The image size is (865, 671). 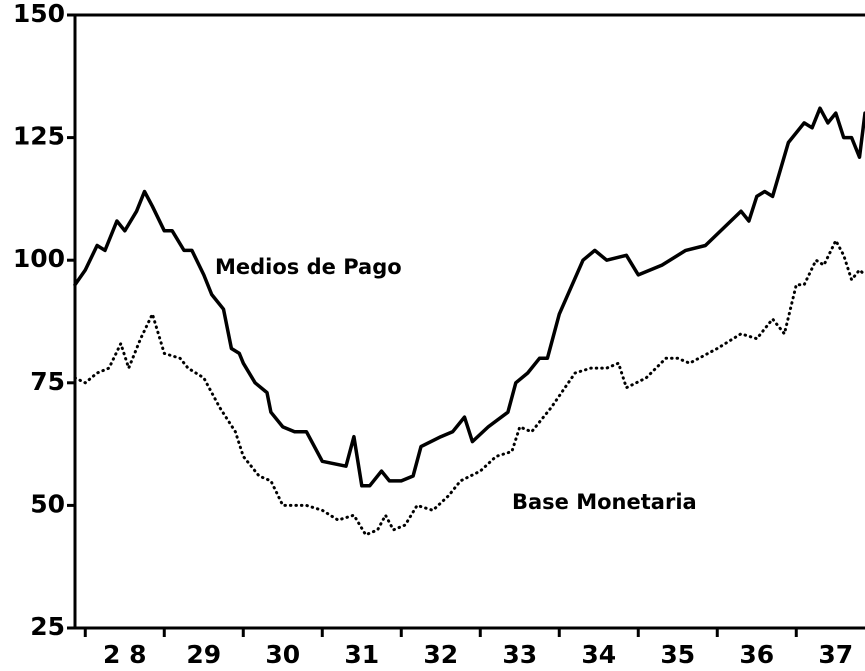 I want to click on x-tick-label: 29, so click(x=203, y=654).